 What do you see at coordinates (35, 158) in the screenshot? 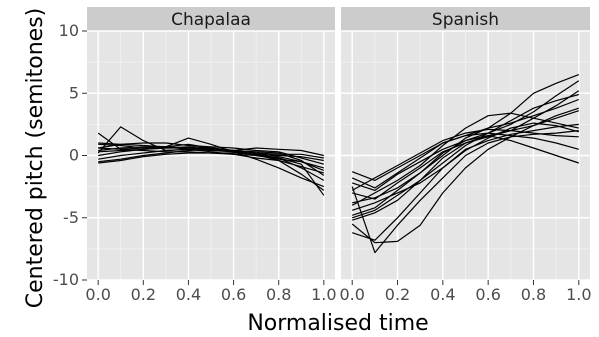
I see `y-axis-title: Centered pitch (semitones)` at bounding box center [35, 158].